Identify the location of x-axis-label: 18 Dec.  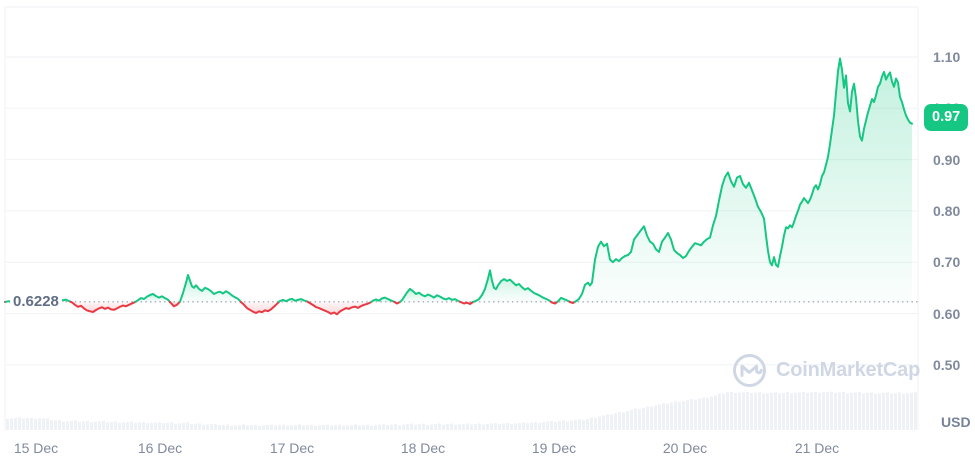
(423, 448).